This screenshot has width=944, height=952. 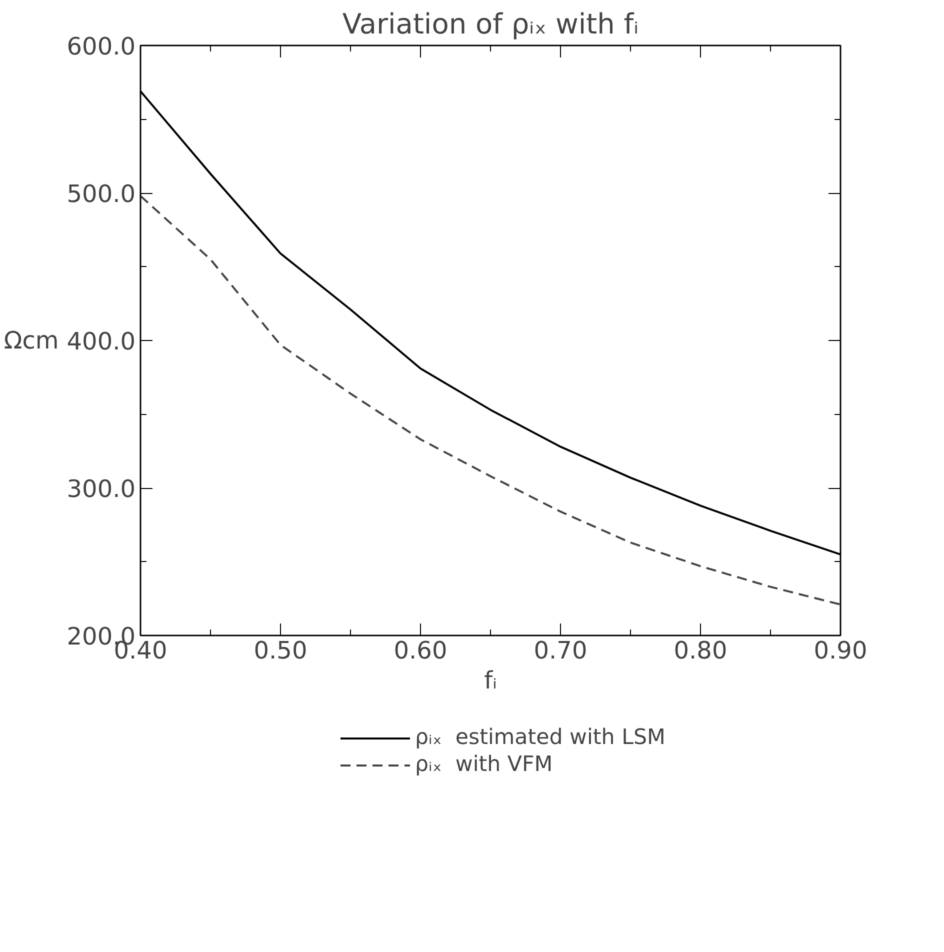 What do you see at coordinates (701, 650) in the screenshot?
I see `x-tick-label: 0.80` at bounding box center [701, 650].